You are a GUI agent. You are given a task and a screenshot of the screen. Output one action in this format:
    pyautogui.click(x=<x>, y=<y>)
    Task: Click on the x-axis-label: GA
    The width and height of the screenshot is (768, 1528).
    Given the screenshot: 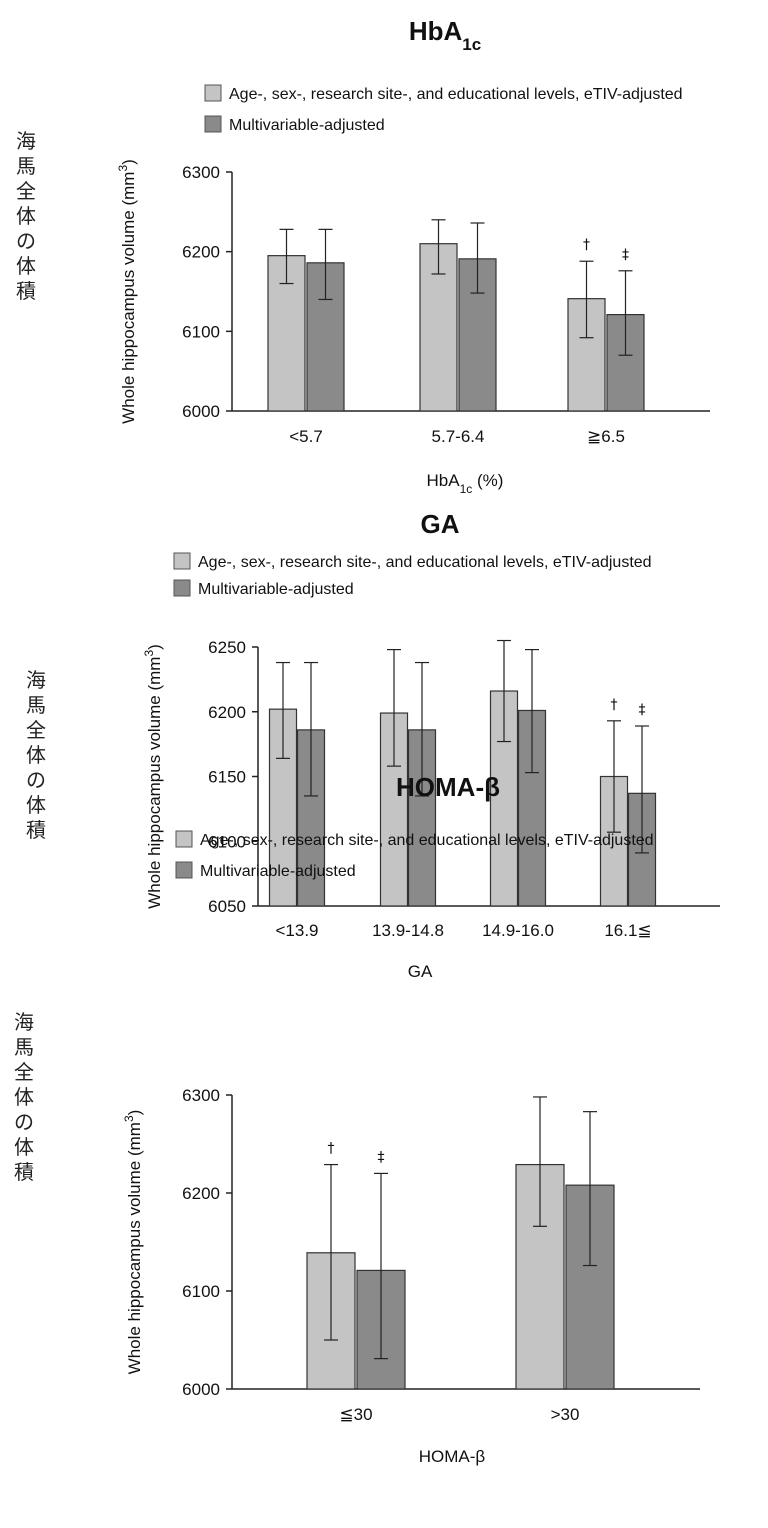 What is the action you would take?
    pyautogui.click(x=420, y=971)
    